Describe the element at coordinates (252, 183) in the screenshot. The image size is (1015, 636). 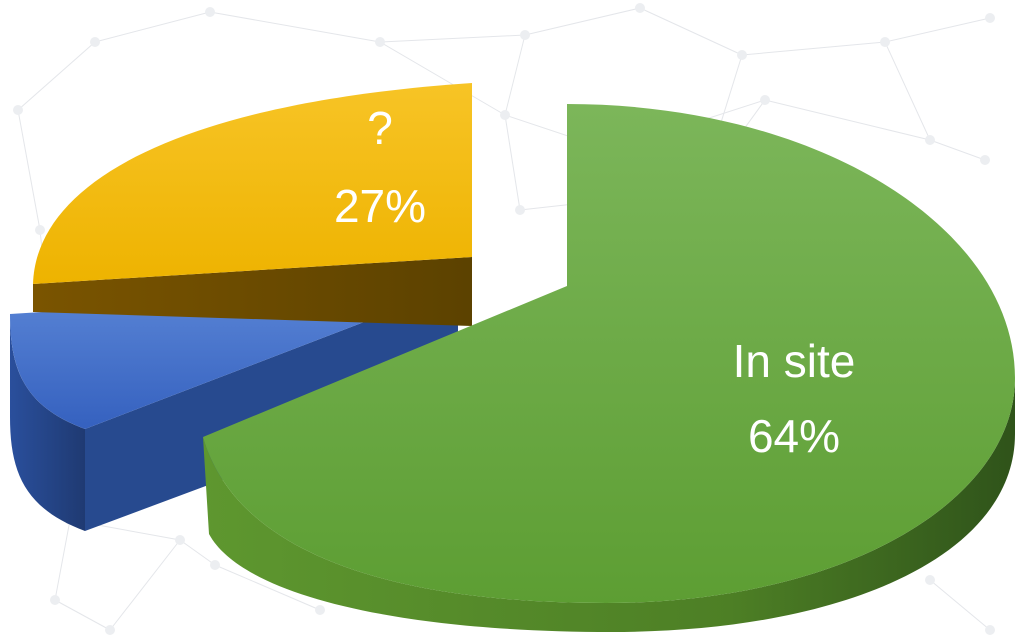
I see `pie-slice-question-top` at that location.